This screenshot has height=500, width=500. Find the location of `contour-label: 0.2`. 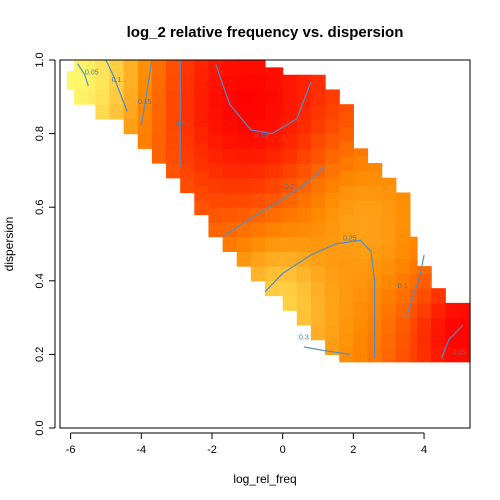

contour-label: 0.2 is located at coordinates (180, 124).